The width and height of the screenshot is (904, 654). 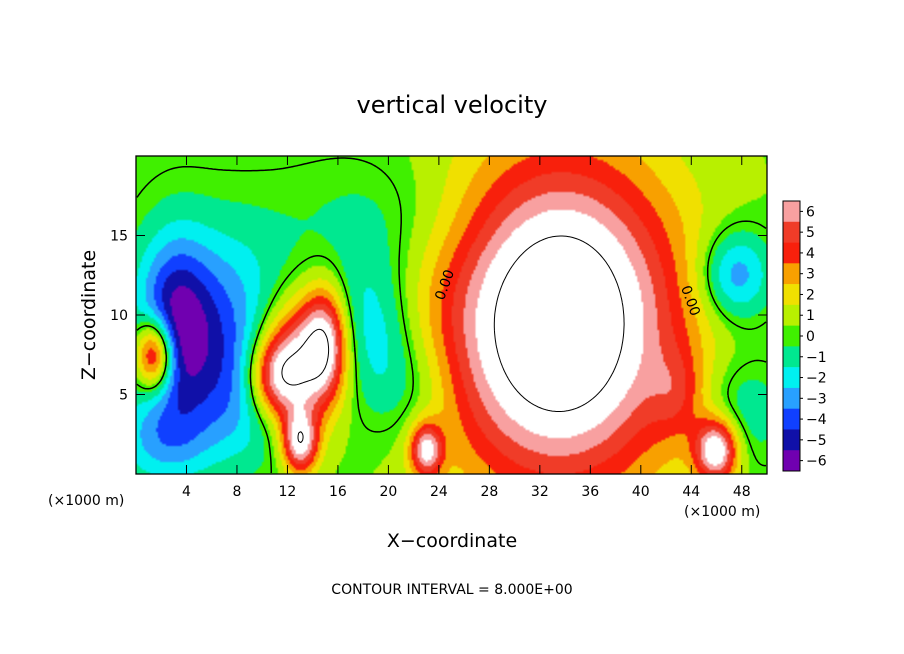 I want to click on x-tick-label: 24, so click(x=439, y=492).